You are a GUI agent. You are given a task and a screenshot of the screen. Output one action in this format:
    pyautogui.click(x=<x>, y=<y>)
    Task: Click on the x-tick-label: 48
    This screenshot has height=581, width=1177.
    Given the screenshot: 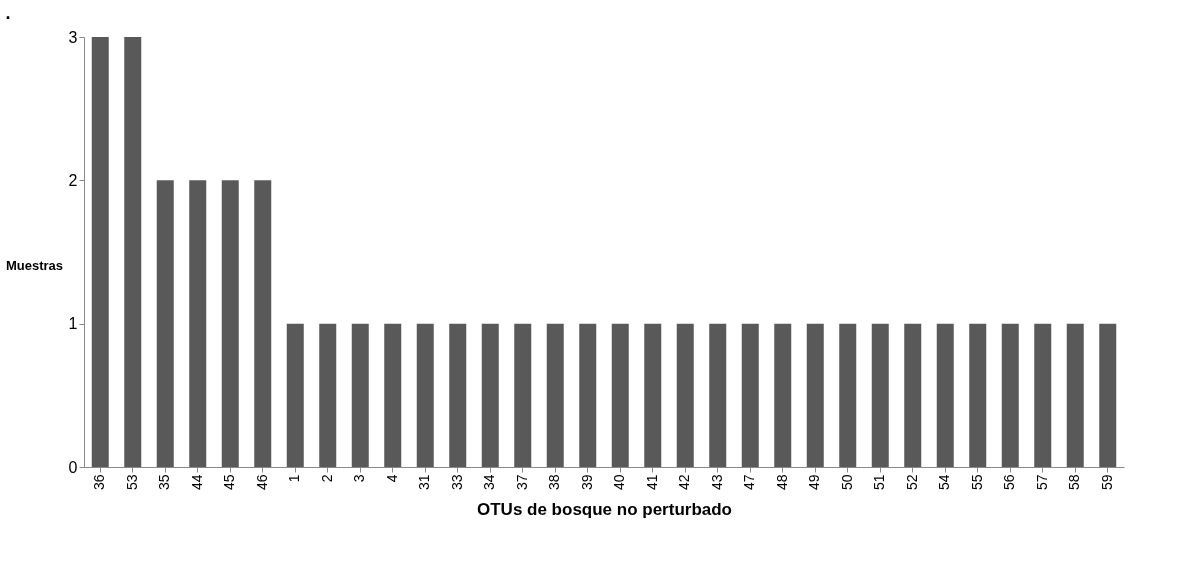 What is the action you would take?
    pyautogui.click(x=781, y=482)
    